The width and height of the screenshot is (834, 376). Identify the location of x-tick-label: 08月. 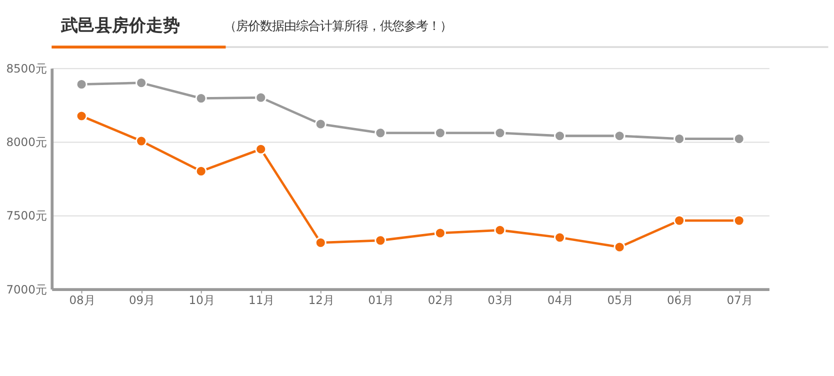
(82, 299).